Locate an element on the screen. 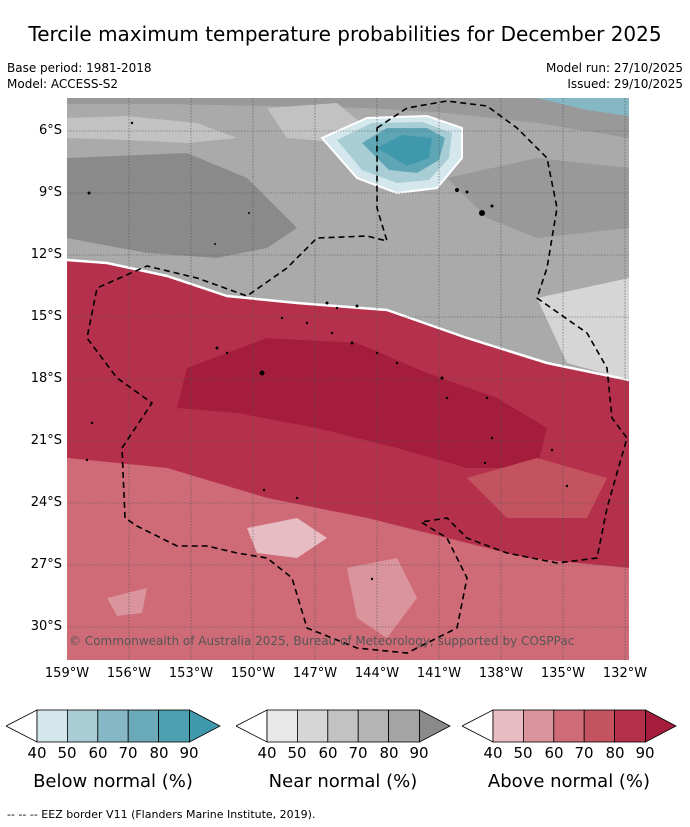 The width and height of the screenshot is (690, 827). near-normal-darkest is located at coordinates (182, 205).